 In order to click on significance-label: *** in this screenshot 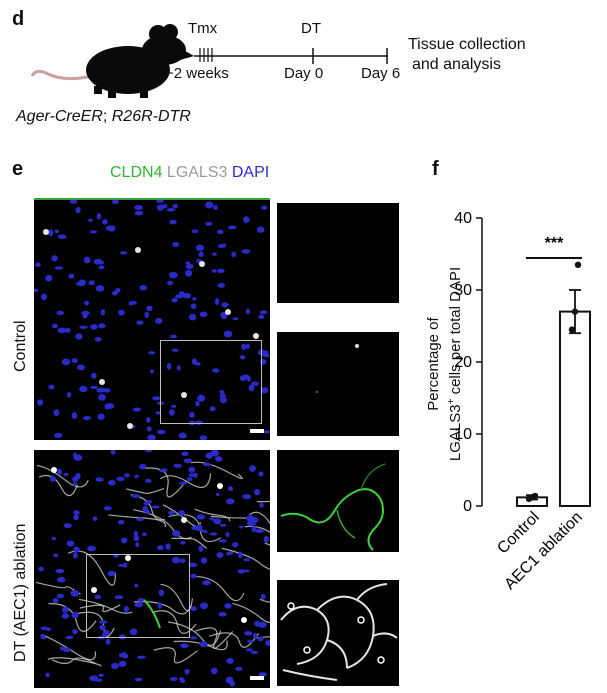, I will do `click(554, 243)`.